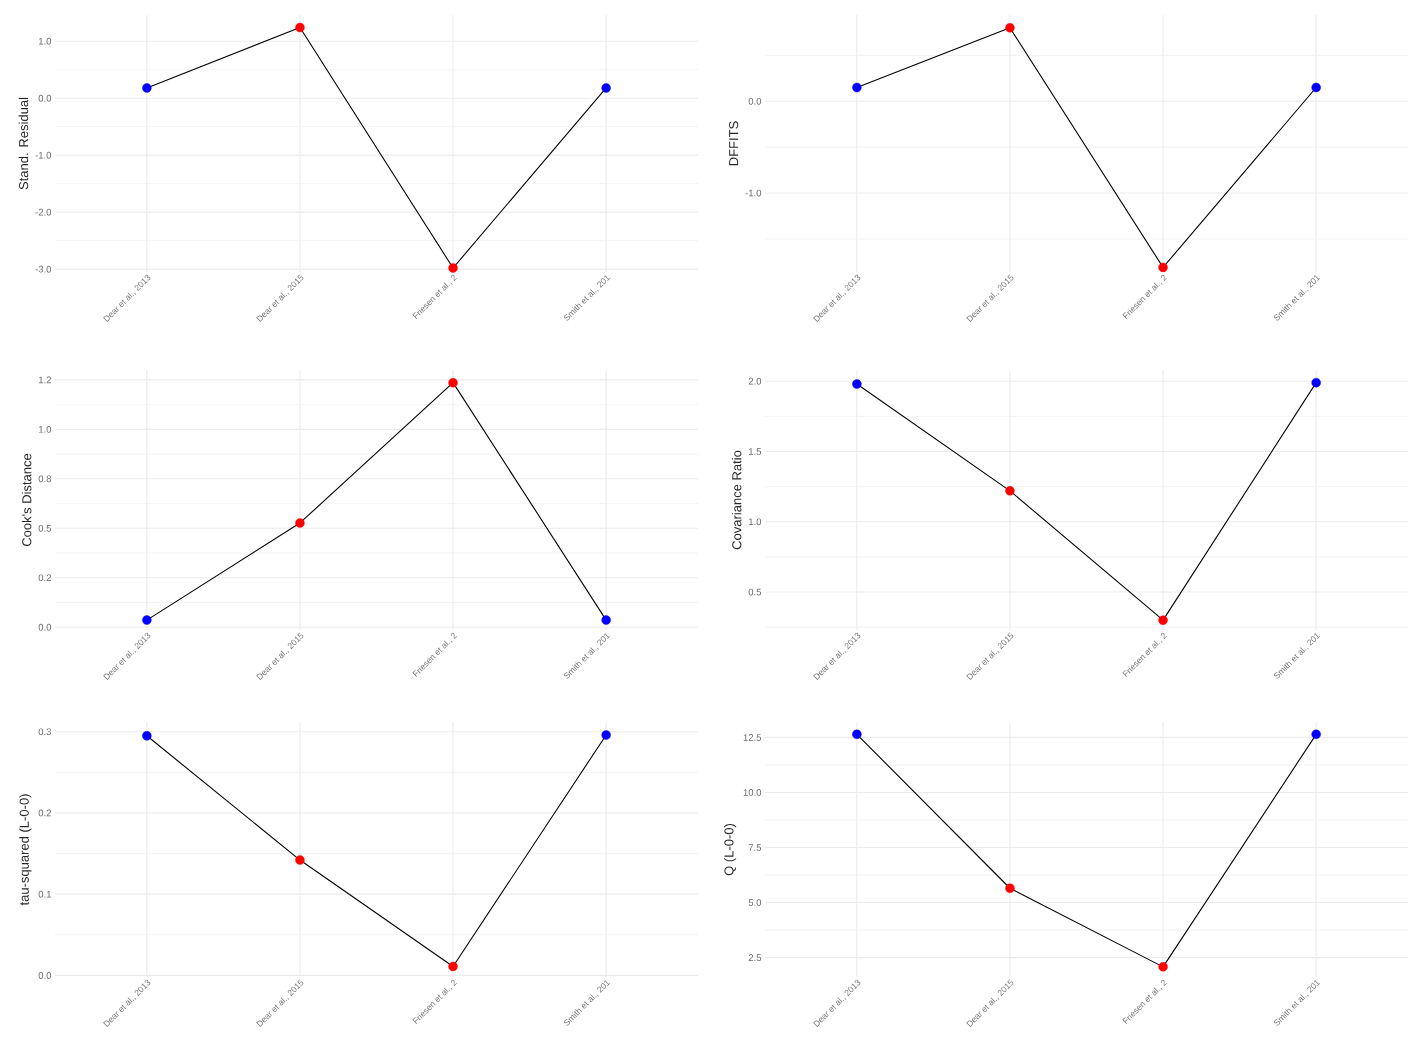 Image resolution: width=1421 pixels, height=1042 pixels. What do you see at coordinates (736, 500) in the screenshot?
I see `y-axis-title: Covariance Ratio` at bounding box center [736, 500].